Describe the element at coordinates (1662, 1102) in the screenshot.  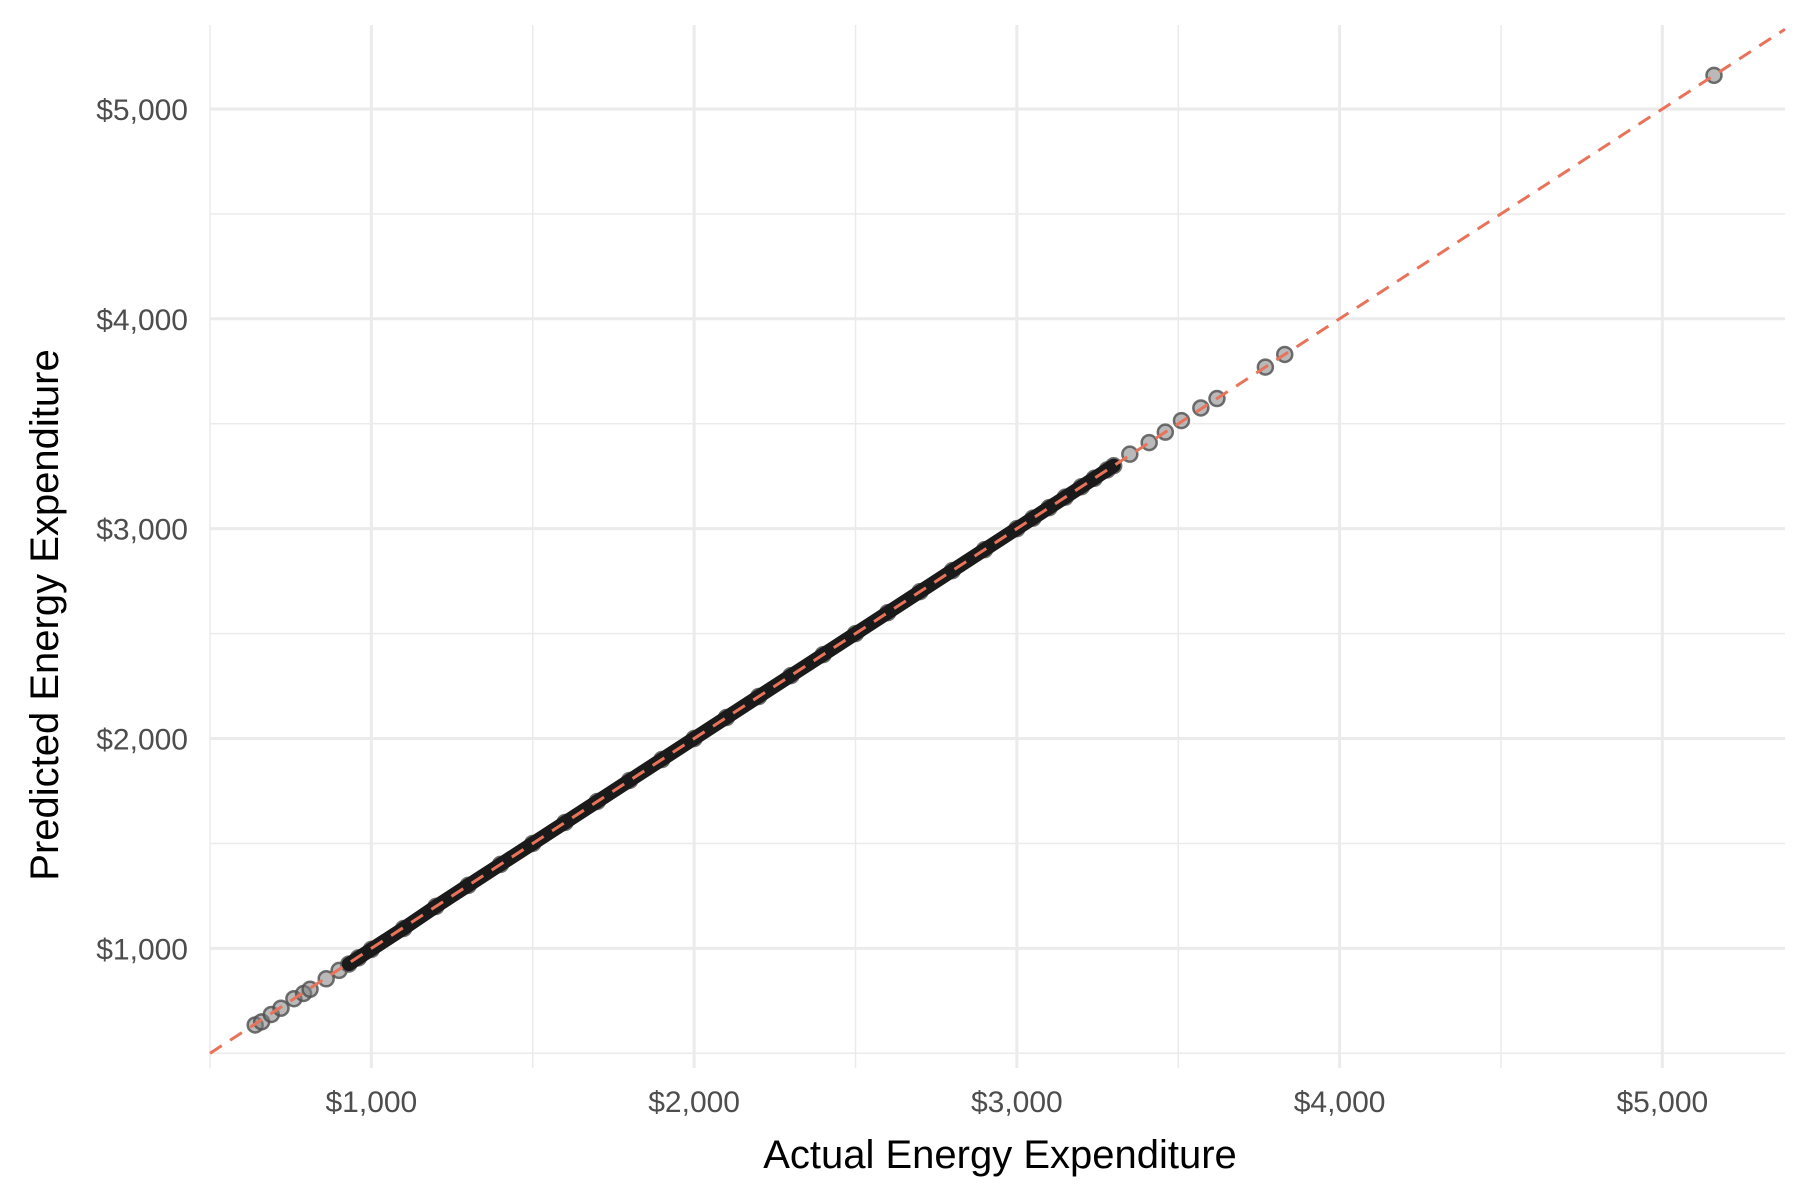
I see `x-tick-label: $5,000` at that location.